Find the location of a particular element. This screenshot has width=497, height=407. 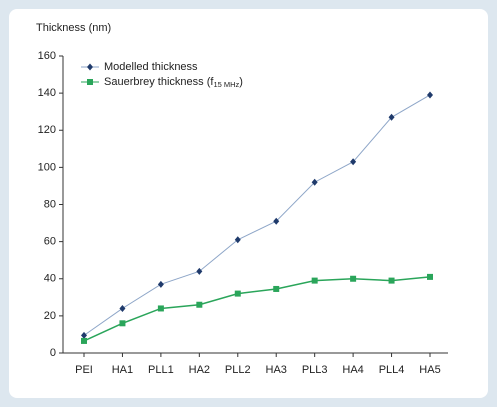

x-tick-label: HA5 is located at coordinates (429, 370).